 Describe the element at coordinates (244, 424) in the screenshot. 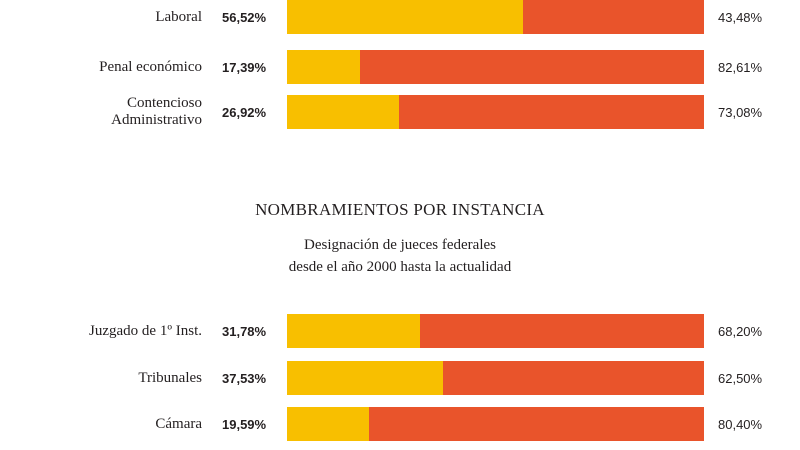

I see `data-label-first: 19,59%` at that location.